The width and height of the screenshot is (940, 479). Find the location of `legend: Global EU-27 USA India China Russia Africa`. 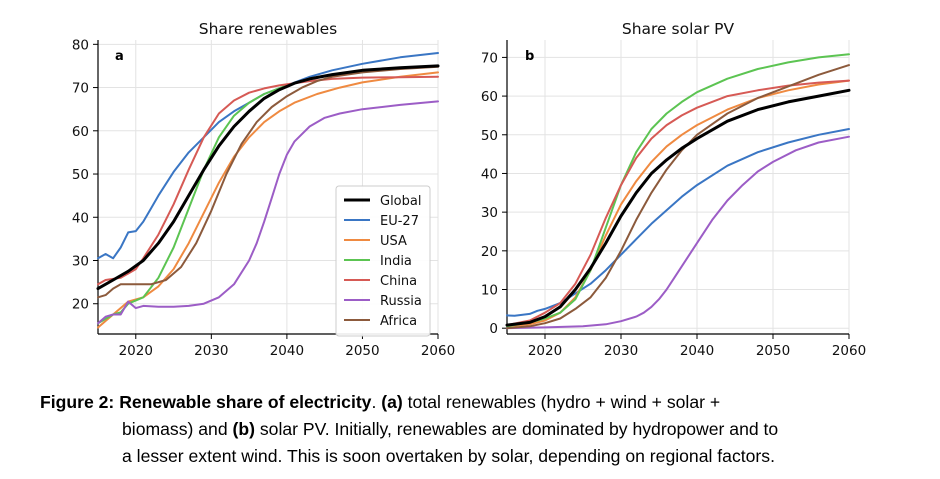

legend: Global EU-27 USA India China Russia Africa is located at coordinates (383, 261).